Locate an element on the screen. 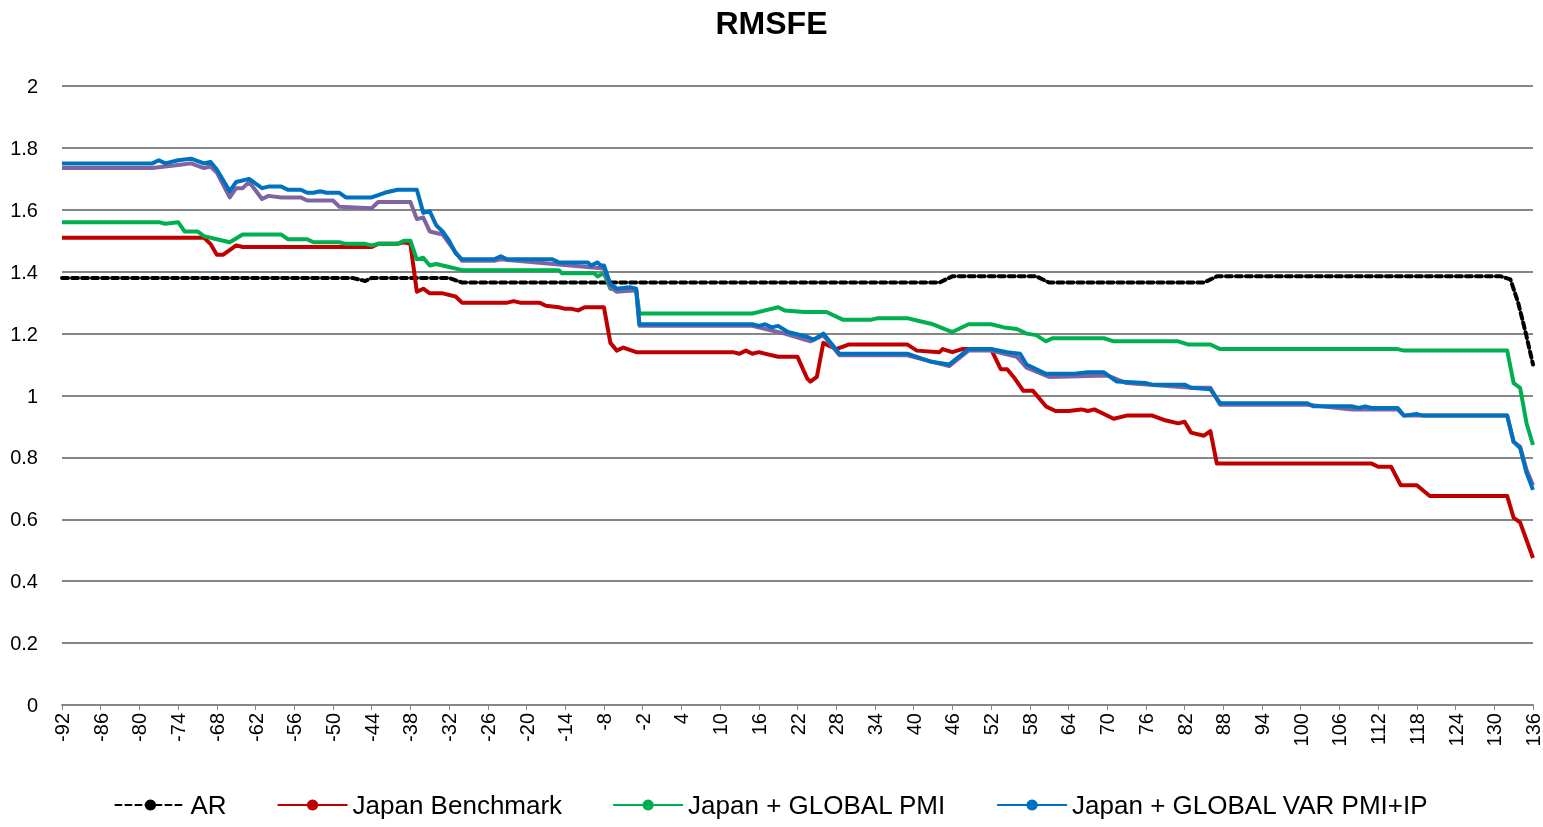  x-tick-label: -32 is located at coordinates (449, 727).